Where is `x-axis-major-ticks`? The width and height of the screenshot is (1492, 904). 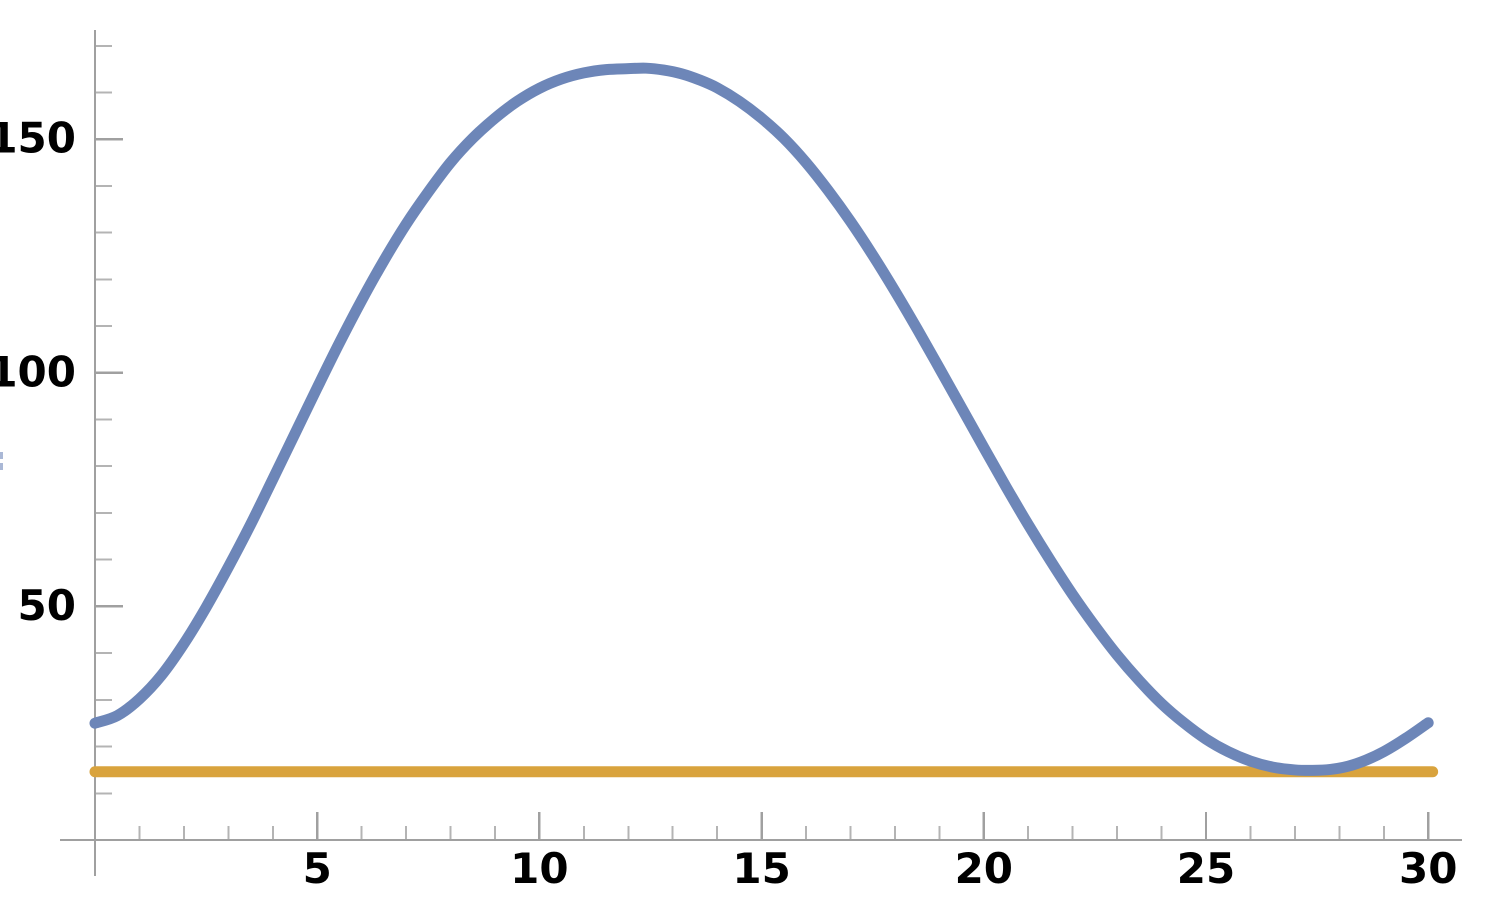
x-axis-major-ticks is located at coordinates (873, 826).